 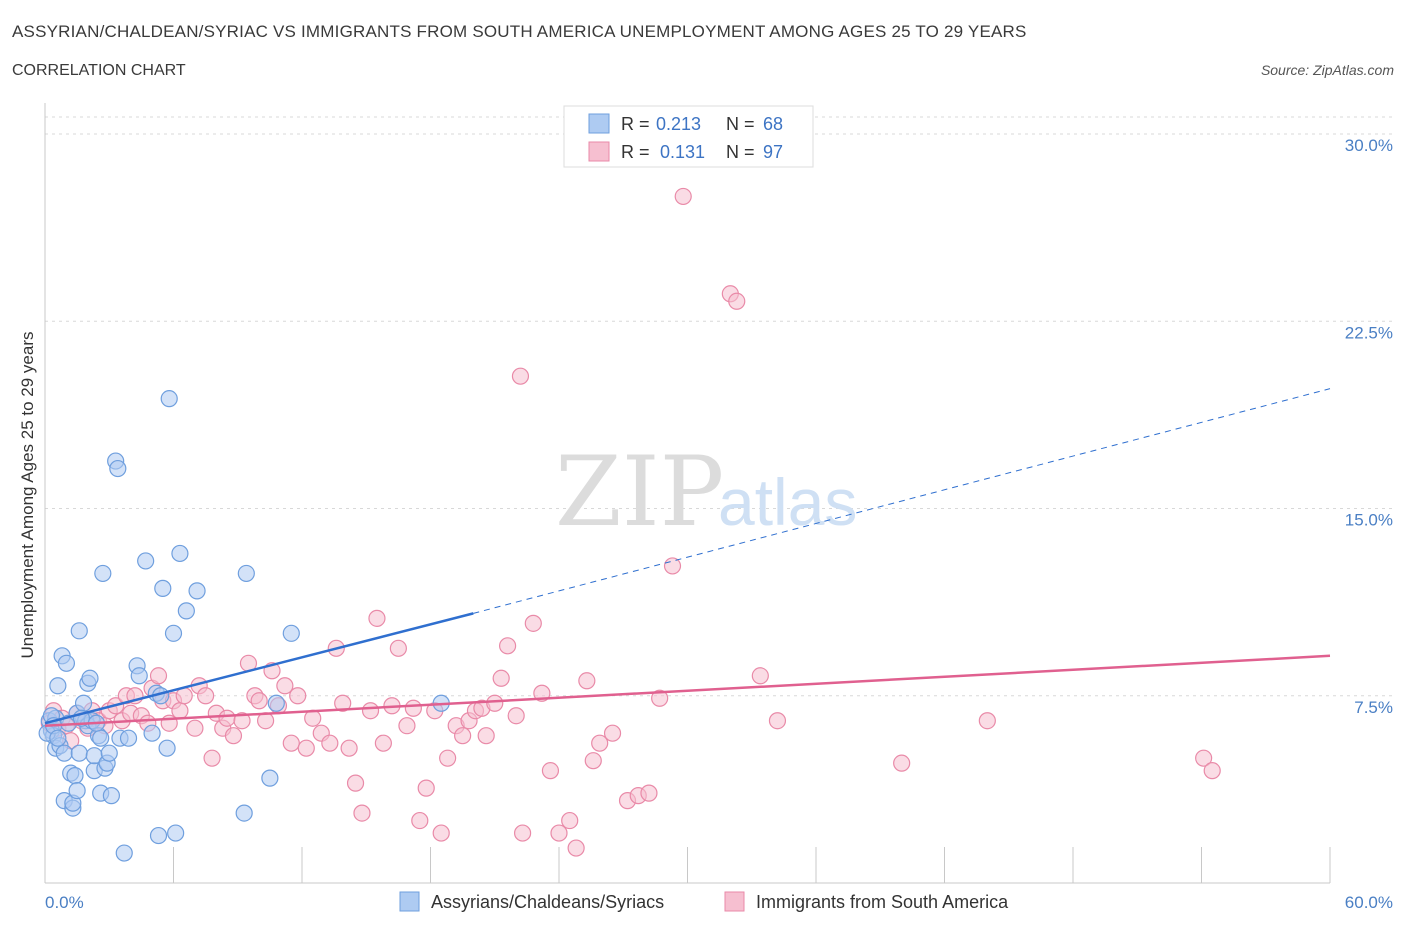 What do you see at coordinates (1369, 902) in the screenshot?
I see `x-tick-label-max: 60.0%` at bounding box center [1369, 902].